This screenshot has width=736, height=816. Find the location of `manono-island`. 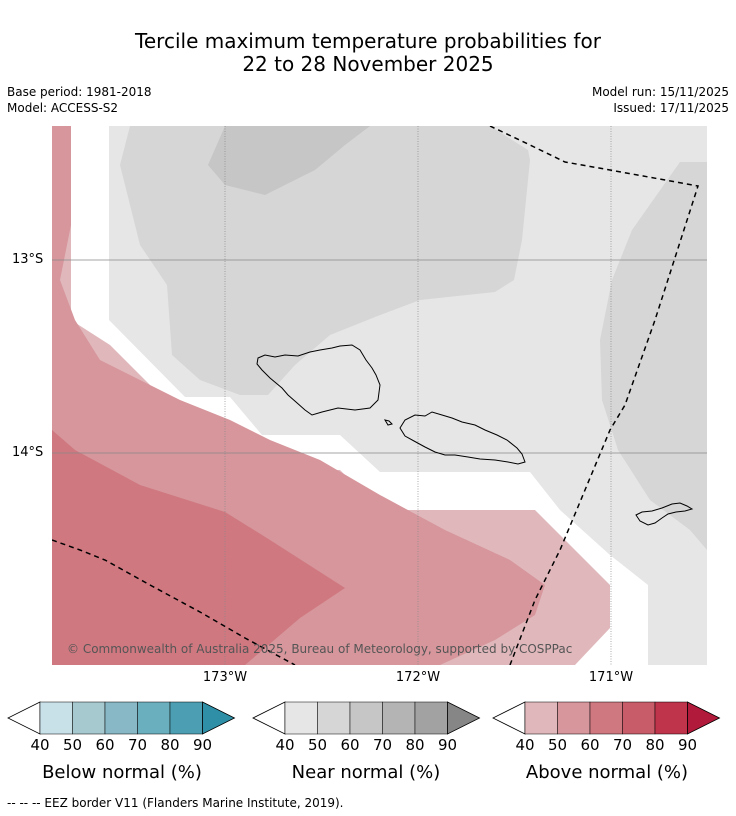

manono-island is located at coordinates (388, 422).